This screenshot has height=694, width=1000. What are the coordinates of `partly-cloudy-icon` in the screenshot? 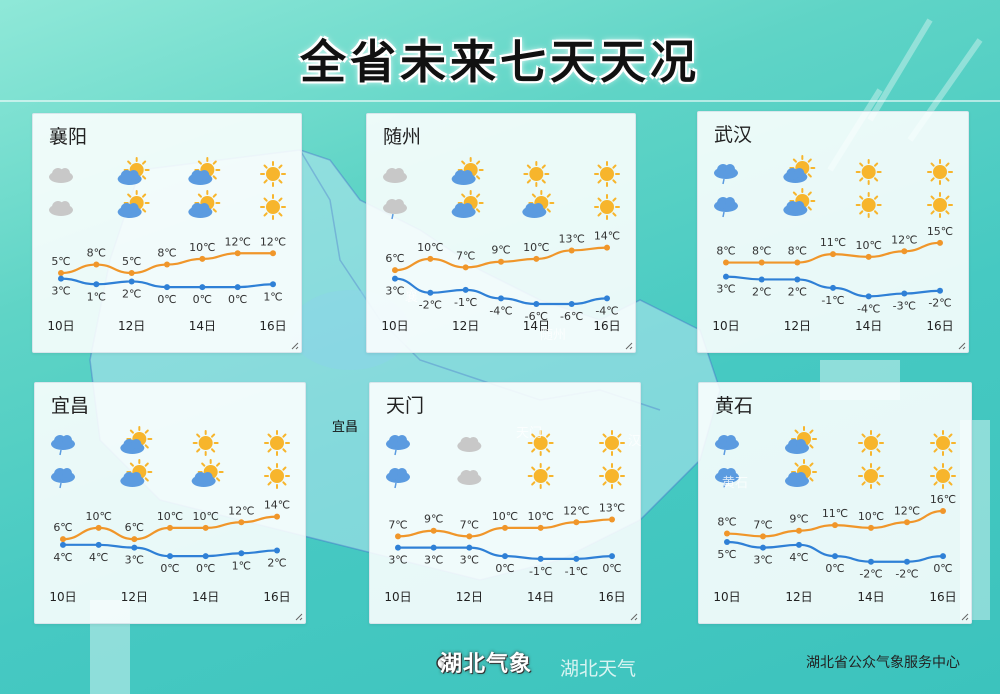 It's located at (133, 204).